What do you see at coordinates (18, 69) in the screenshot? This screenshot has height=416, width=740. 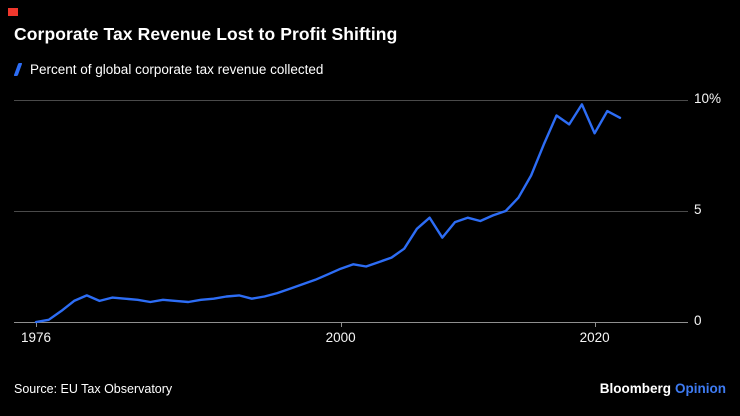 I see `legend-line-swatch` at bounding box center [18, 69].